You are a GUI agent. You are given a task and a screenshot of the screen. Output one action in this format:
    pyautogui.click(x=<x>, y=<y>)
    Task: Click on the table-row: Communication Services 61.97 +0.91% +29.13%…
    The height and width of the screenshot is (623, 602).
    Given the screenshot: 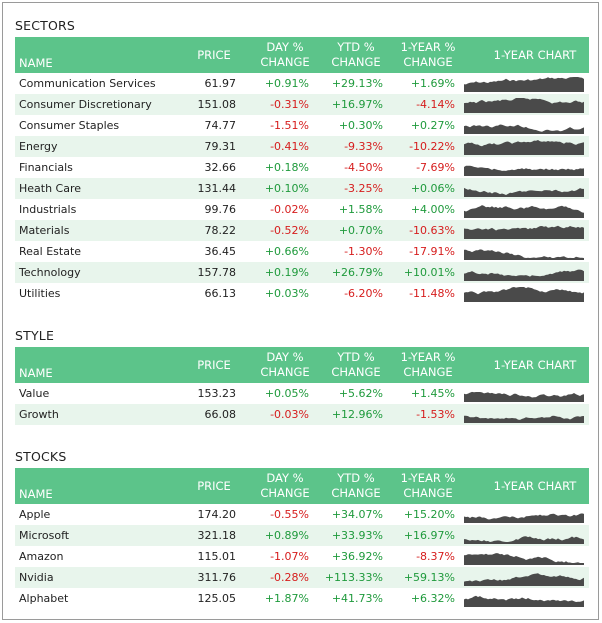 What is the action you would take?
    pyautogui.click(x=302, y=83)
    